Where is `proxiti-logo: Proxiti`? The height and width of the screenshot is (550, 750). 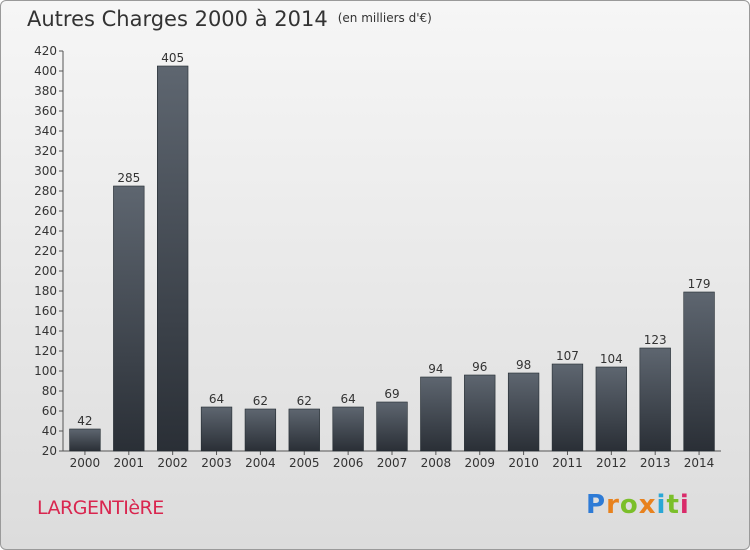
proxiti-logo: Proxiti is located at coordinates (638, 505).